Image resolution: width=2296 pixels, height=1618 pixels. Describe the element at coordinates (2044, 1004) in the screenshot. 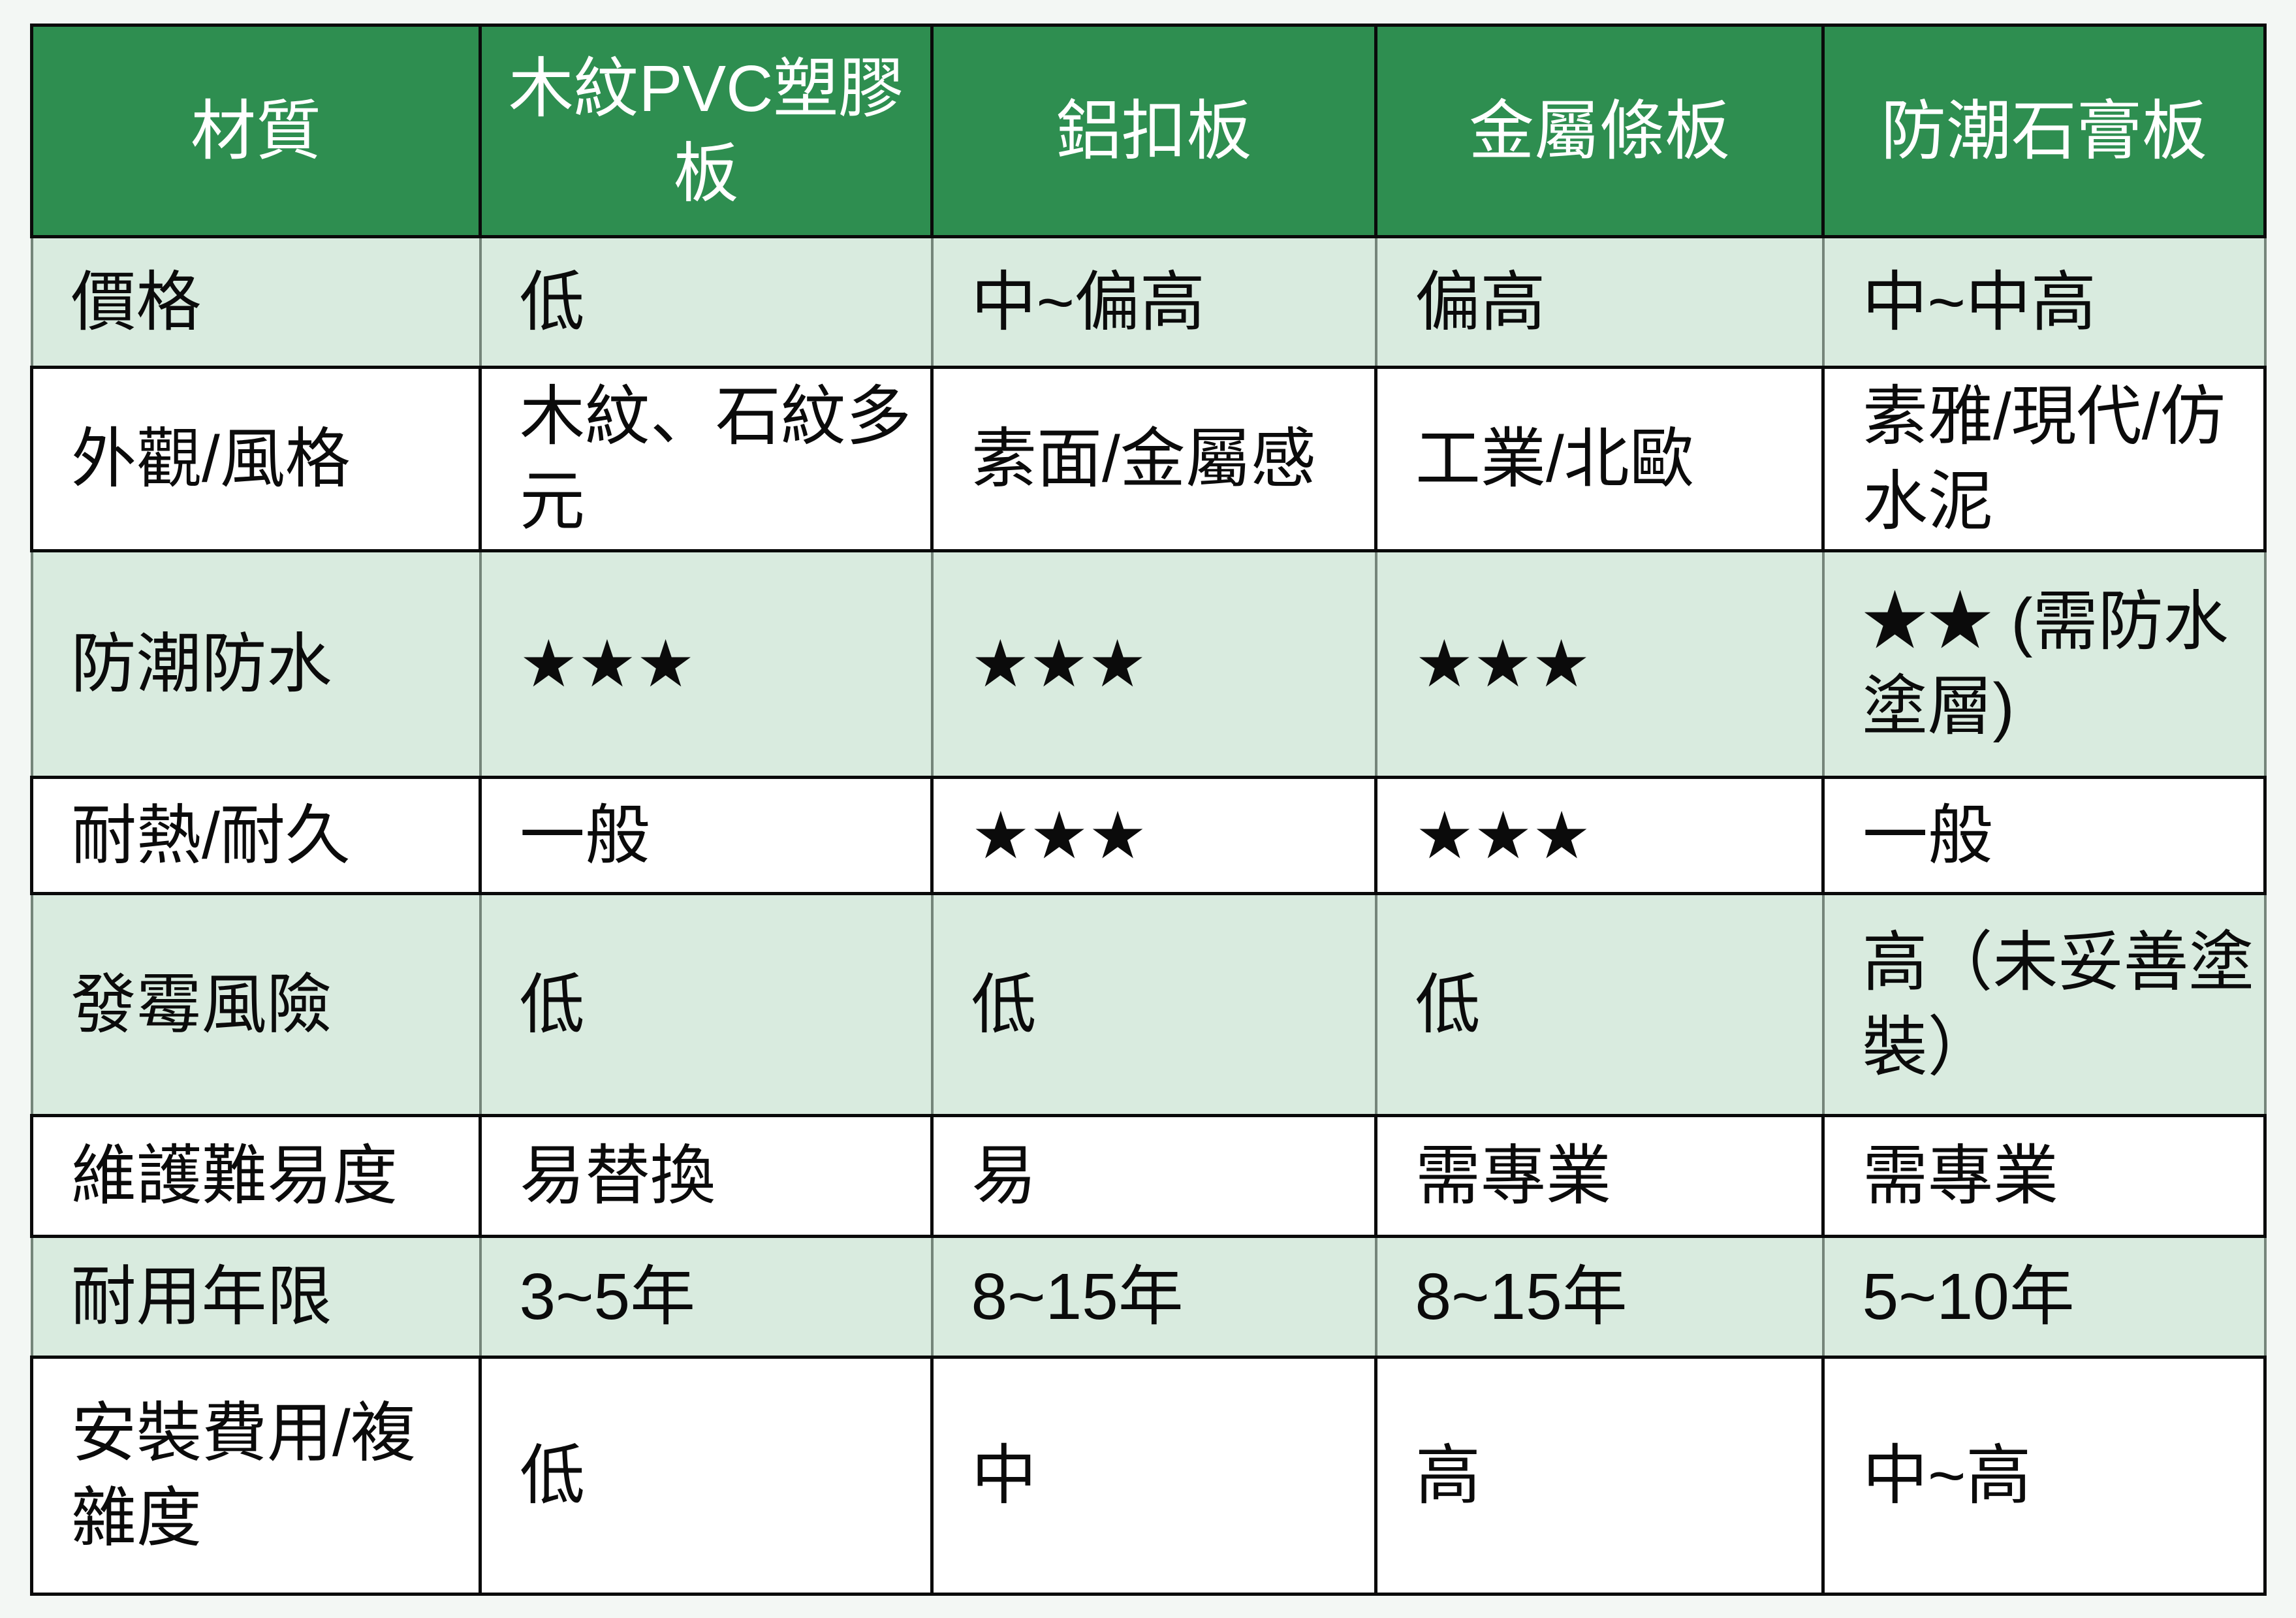

I see `data-cell: 高（未妥善塗裝）` at that location.